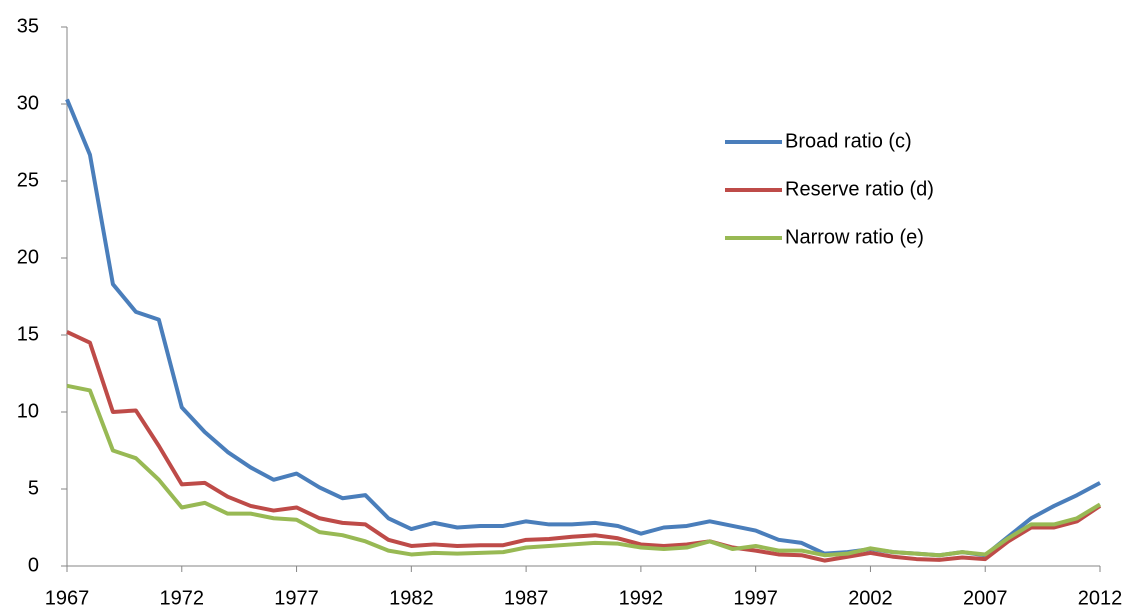 Image resolution: width=1142 pixels, height=614 pixels. Describe the element at coordinates (28, 411) in the screenshot. I see `y-tick-label: 10` at that location.